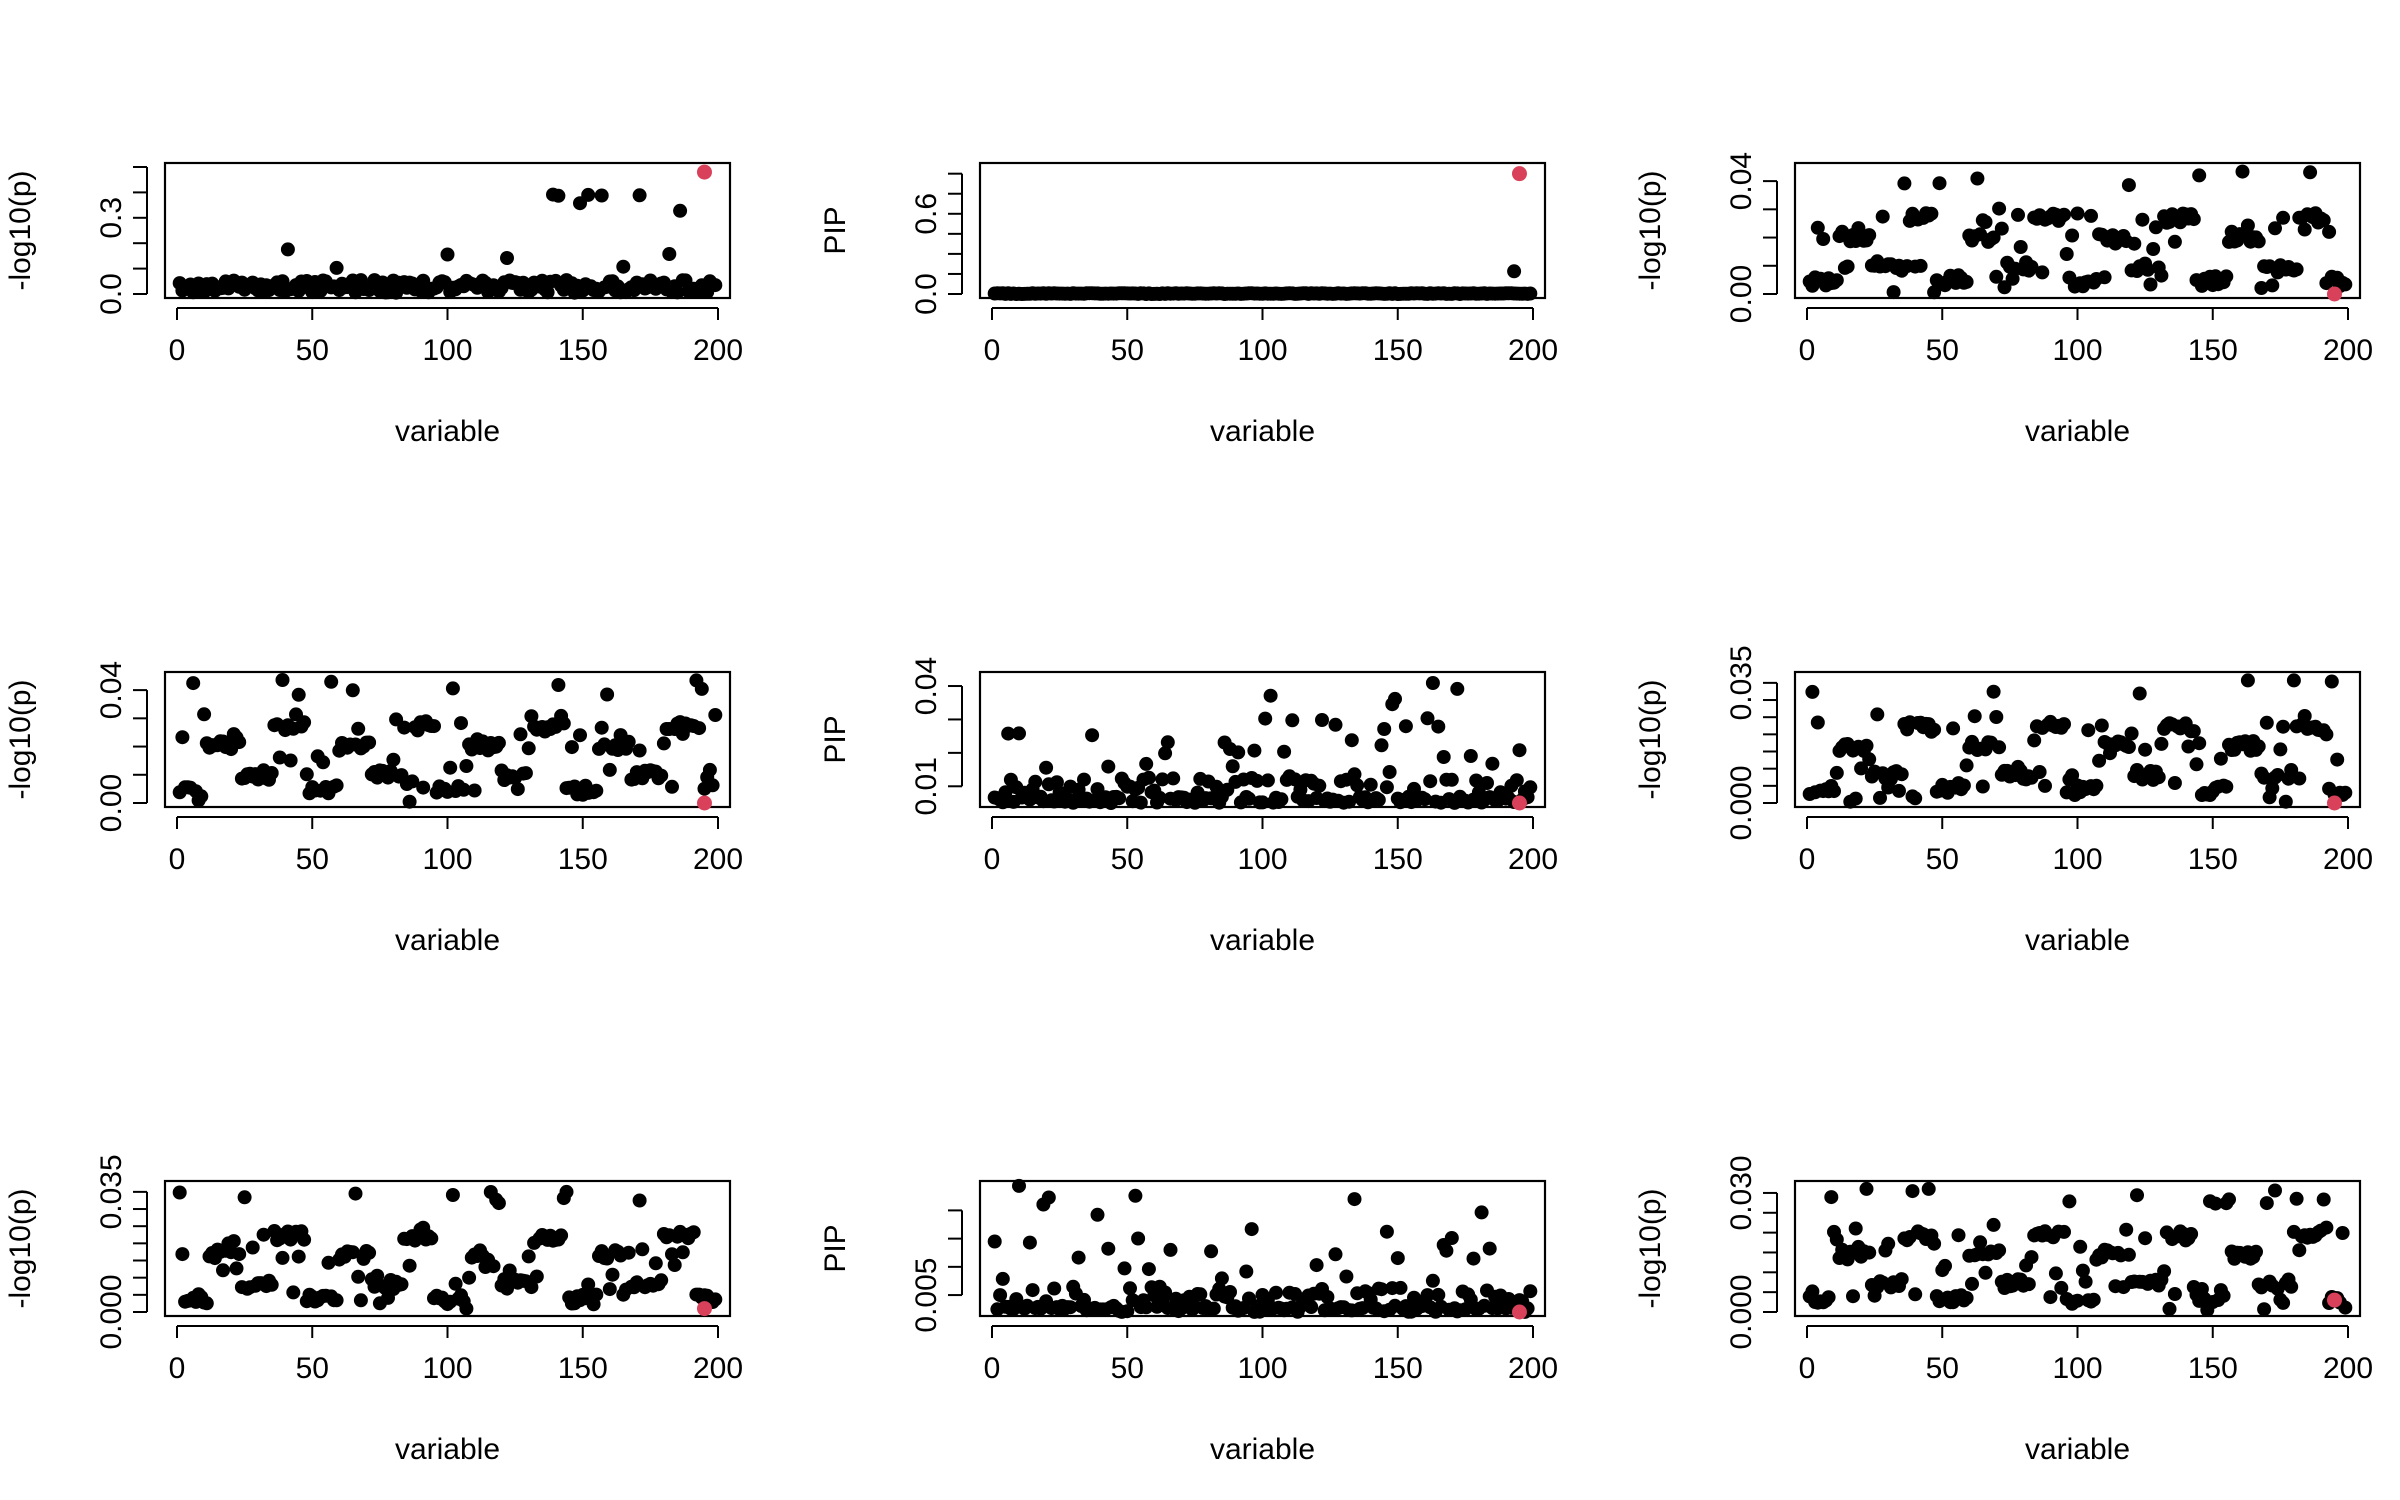 The image size is (2400, 1500). I want to click on plot-frame, so click(447, 739).